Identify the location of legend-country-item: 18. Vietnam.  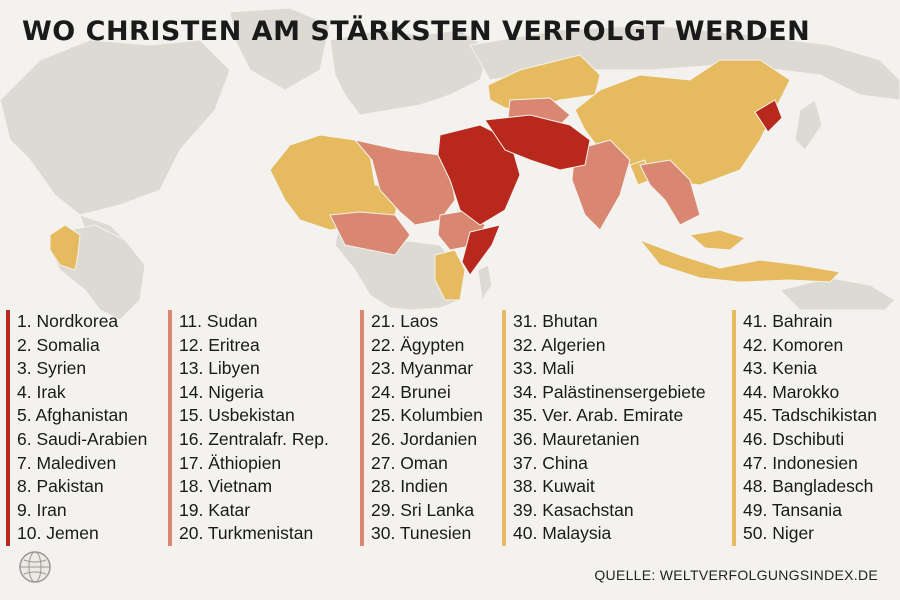
(226, 486).